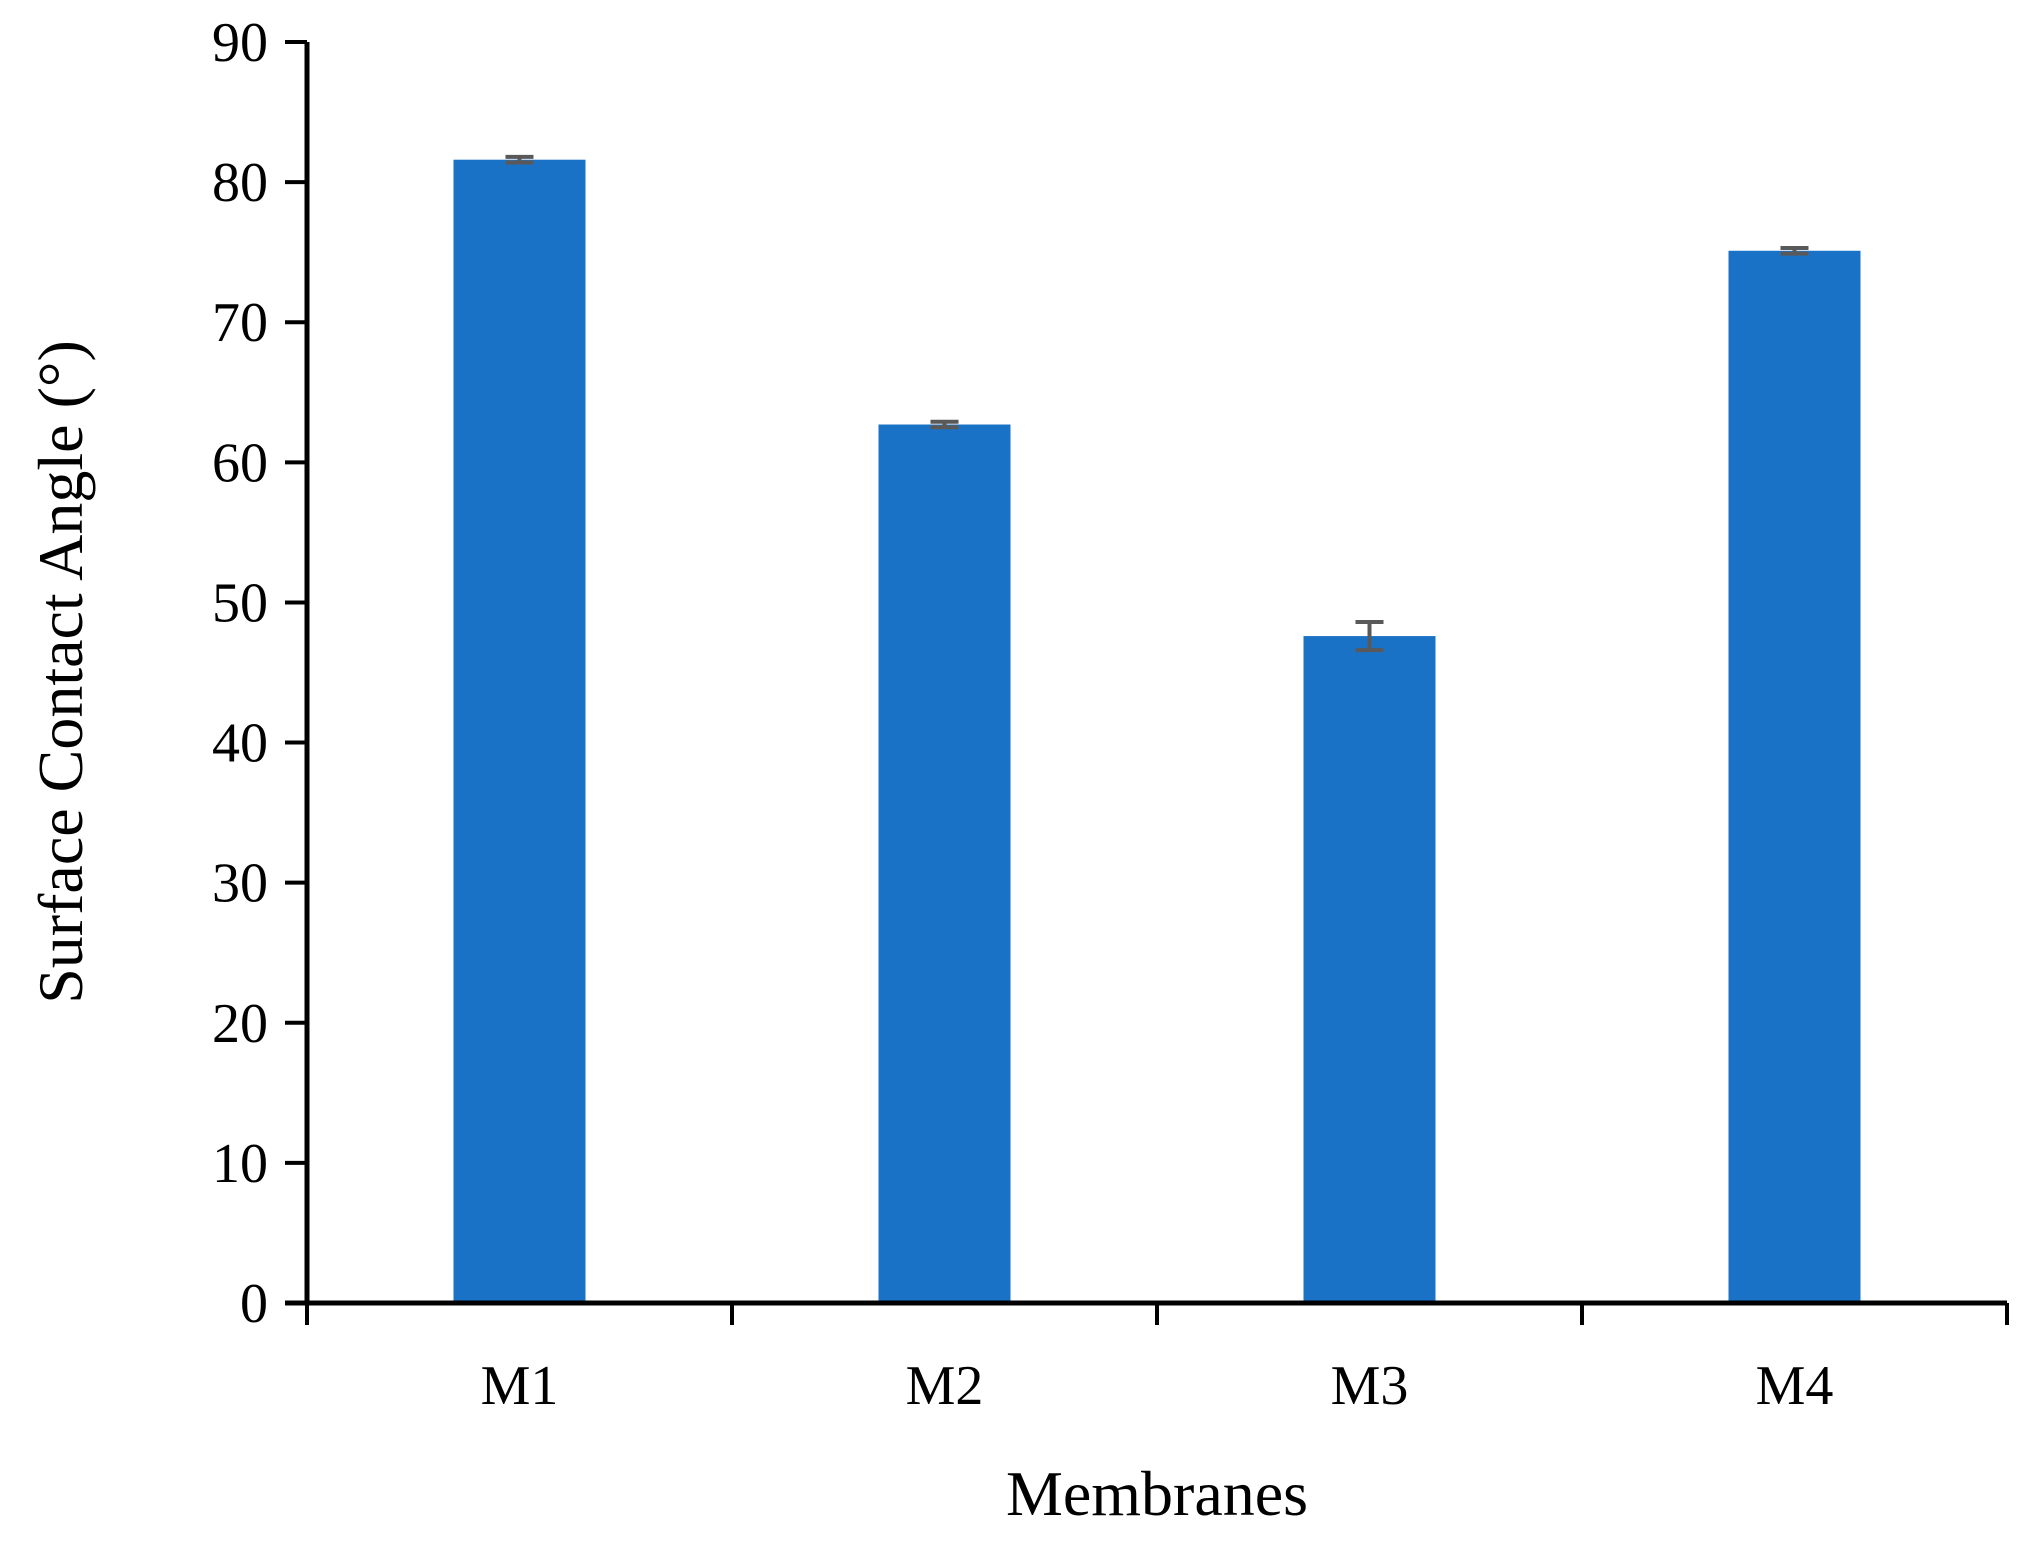 The image size is (2022, 1542). I want to click on x-tick-label-m1: M1, so click(520, 1386).